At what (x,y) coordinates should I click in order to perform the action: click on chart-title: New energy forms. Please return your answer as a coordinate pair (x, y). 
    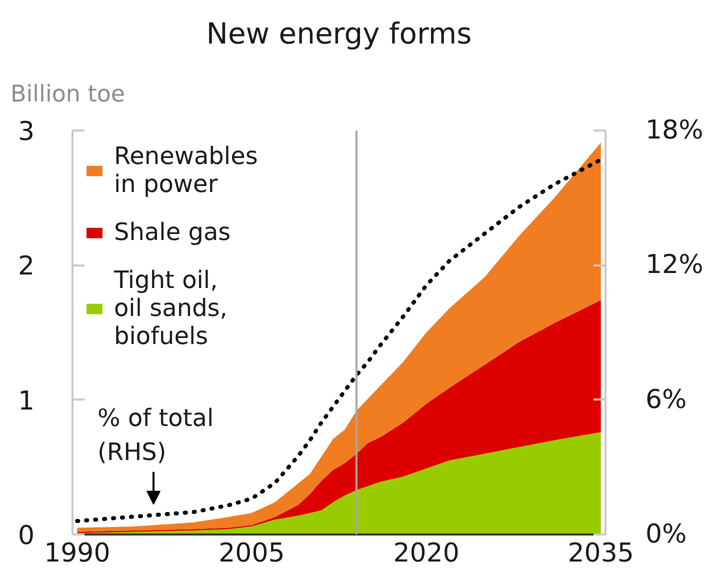
    Looking at the image, I should click on (339, 33).